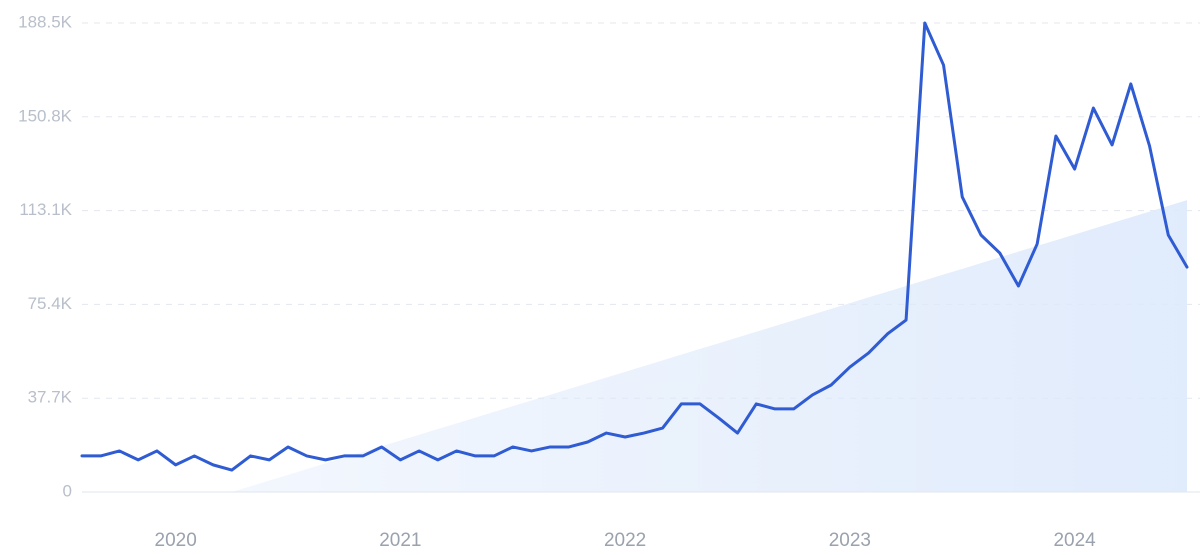  Describe the element at coordinates (45, 209) in the screenshot. I see `y-tick-label: 113.1K` at that location.